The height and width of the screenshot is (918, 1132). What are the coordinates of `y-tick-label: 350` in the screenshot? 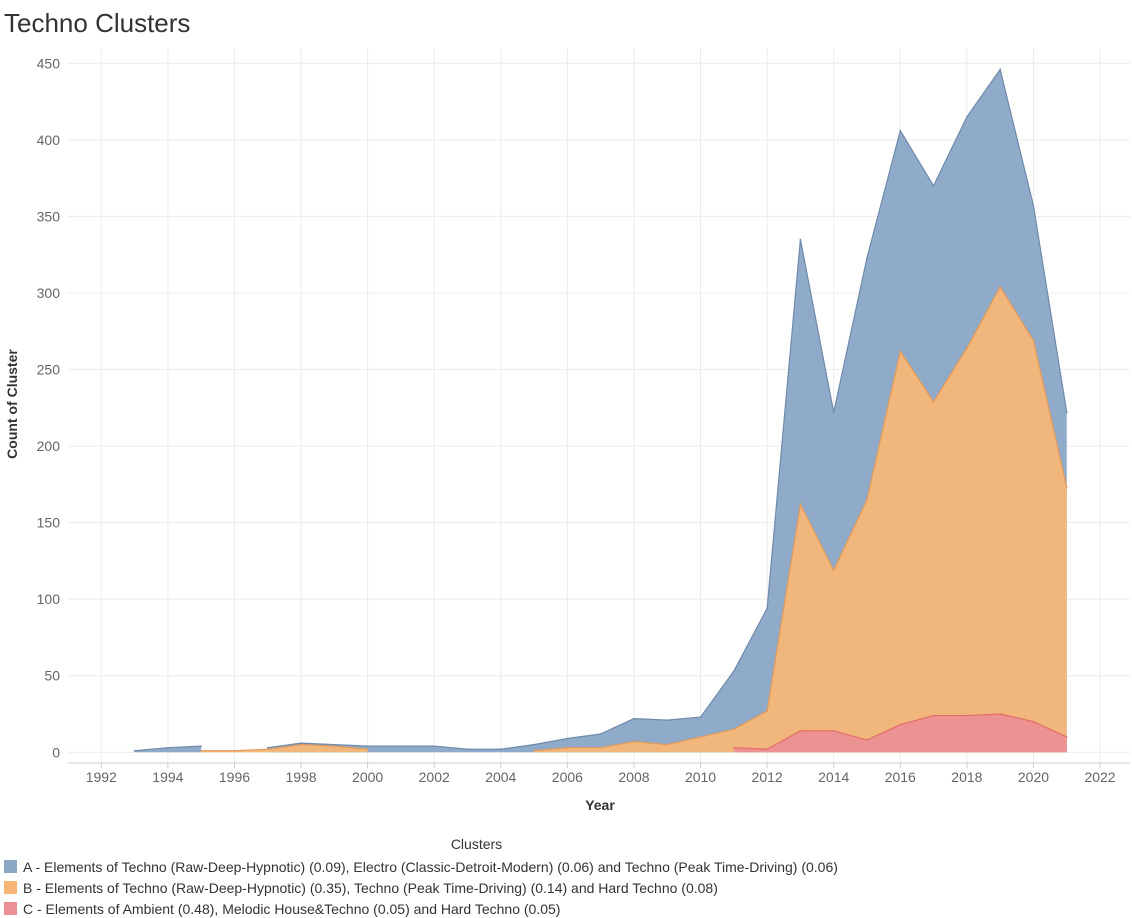 It's located at (49, 216).